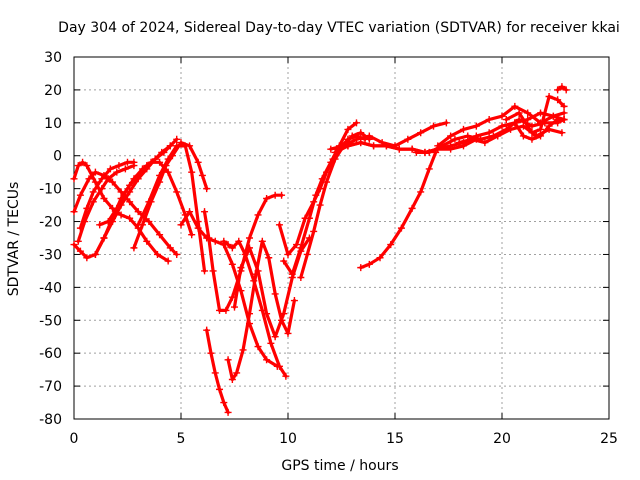 The height and width of the screenshot is (480, 640). I want to click on y-tick-label: 10, so click(53, 124).